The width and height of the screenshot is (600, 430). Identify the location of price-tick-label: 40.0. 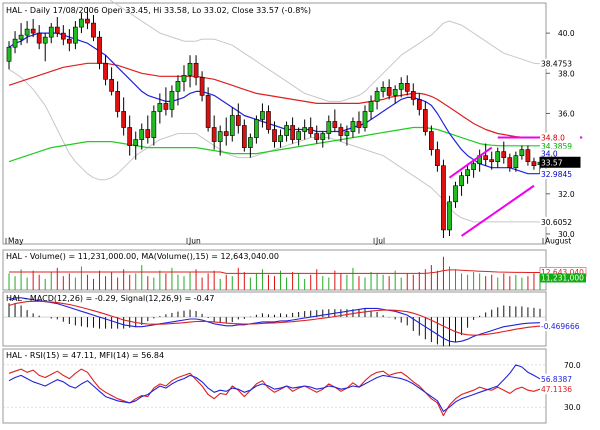
(566, 33).